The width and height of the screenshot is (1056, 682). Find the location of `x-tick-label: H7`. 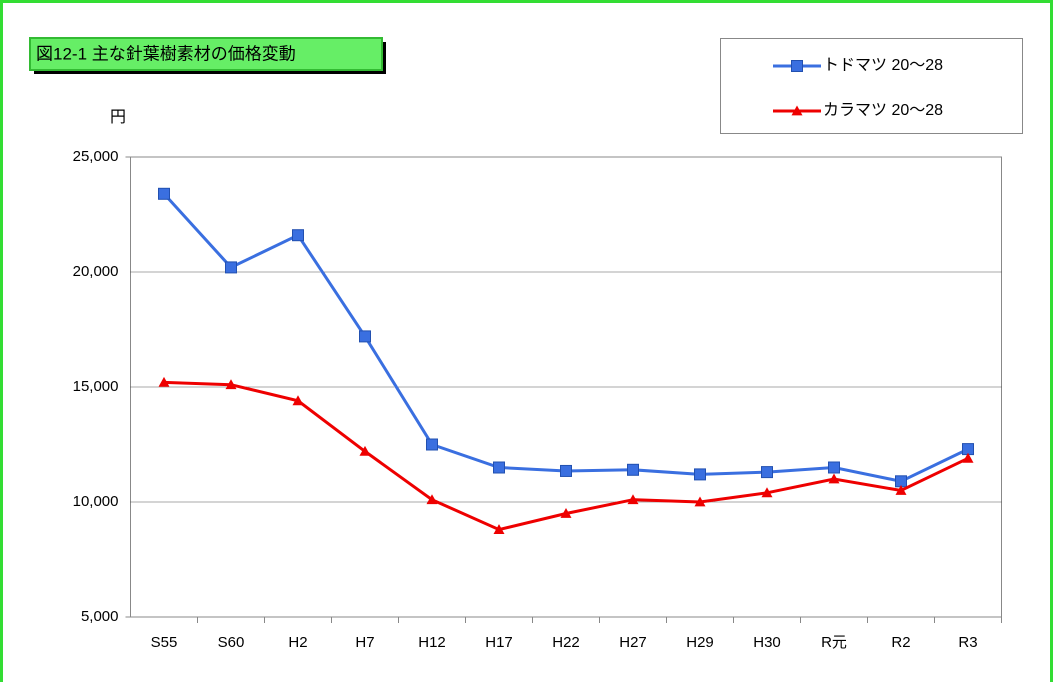

x-tick-label: H7 is located at coordinates (364, 642).